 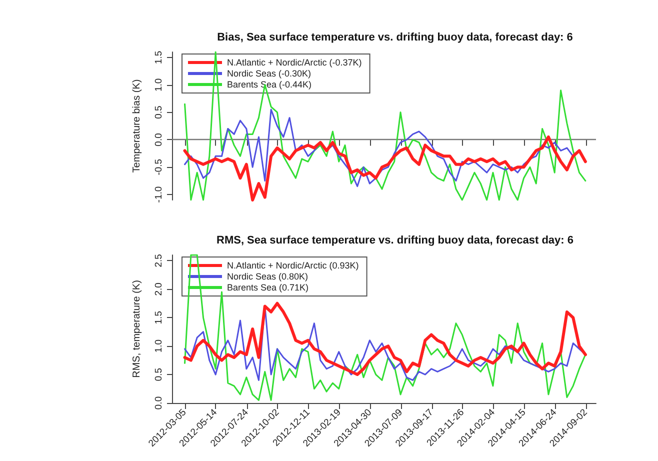 What do you see at coordinates (267, 277) in the screenshot?
I see `legend-label: Nordic Seas (0.80K)` at bounding box center [267, 277].